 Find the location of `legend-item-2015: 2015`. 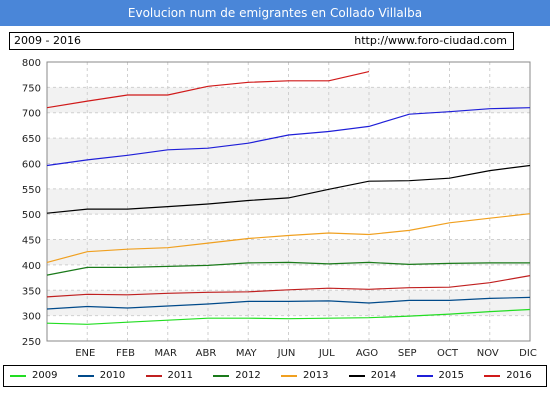

legend-item-2015: 2015 is located at coordinates (445, 376).